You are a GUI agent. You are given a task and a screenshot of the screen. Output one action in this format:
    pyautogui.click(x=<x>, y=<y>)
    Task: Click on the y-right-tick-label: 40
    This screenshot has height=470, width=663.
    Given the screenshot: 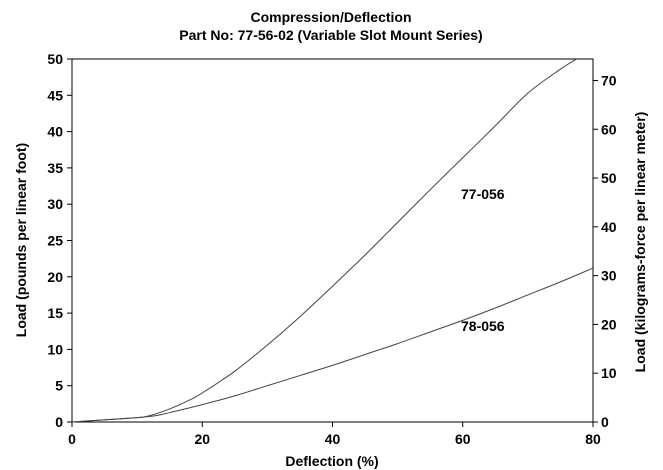 What is the action you would take?
    pyautogui.click(x=609, y=227)
    